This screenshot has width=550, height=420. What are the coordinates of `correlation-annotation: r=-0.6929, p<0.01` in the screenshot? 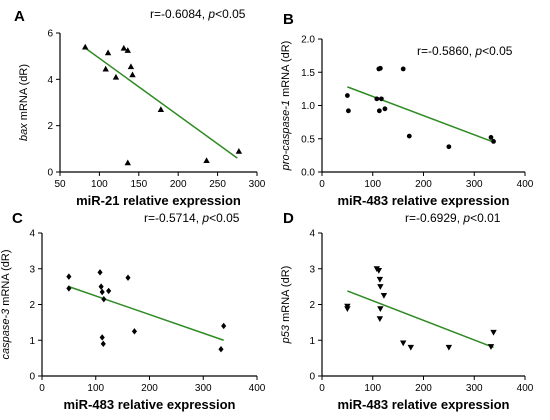 It's located at (453, 218).